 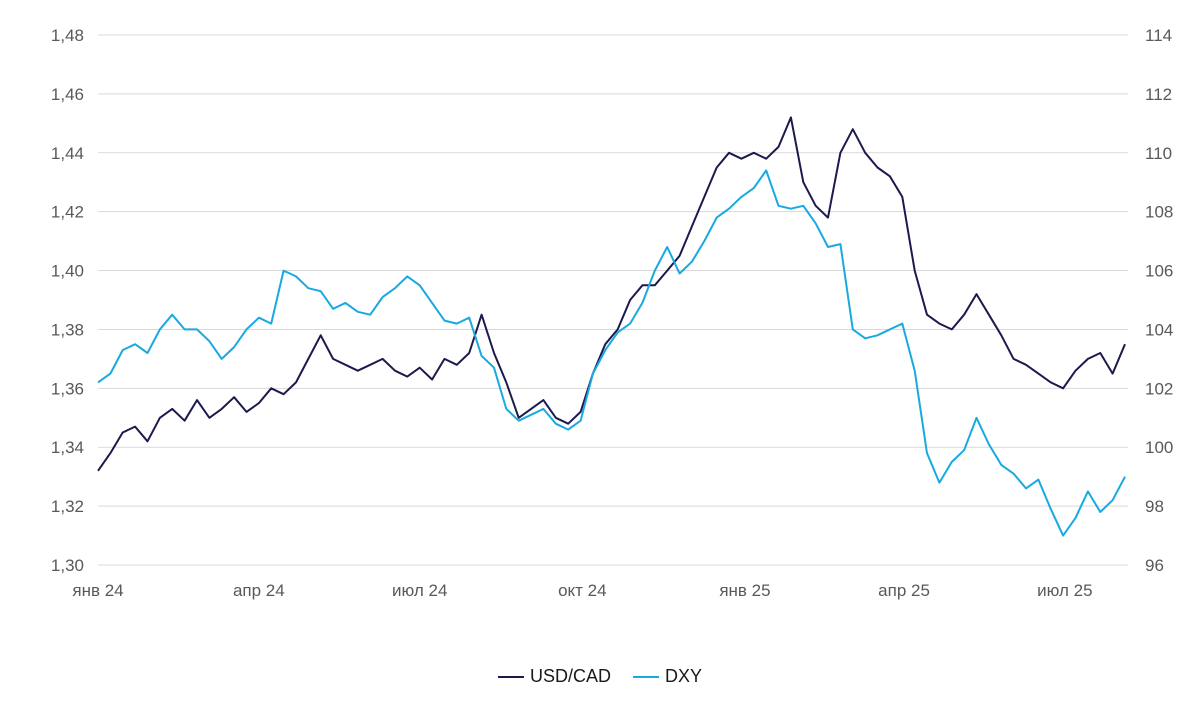 I want to click on legend-swatch-dxy, so click(x=646, y=676).